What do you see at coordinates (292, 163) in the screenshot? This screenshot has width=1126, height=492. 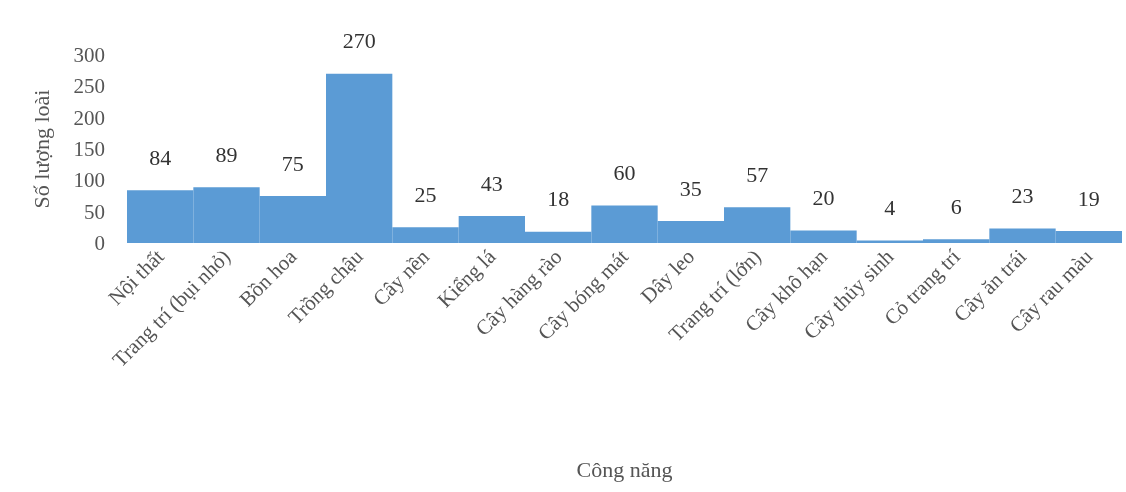 I see `data-label: 75` at bounding box center [292, 163].